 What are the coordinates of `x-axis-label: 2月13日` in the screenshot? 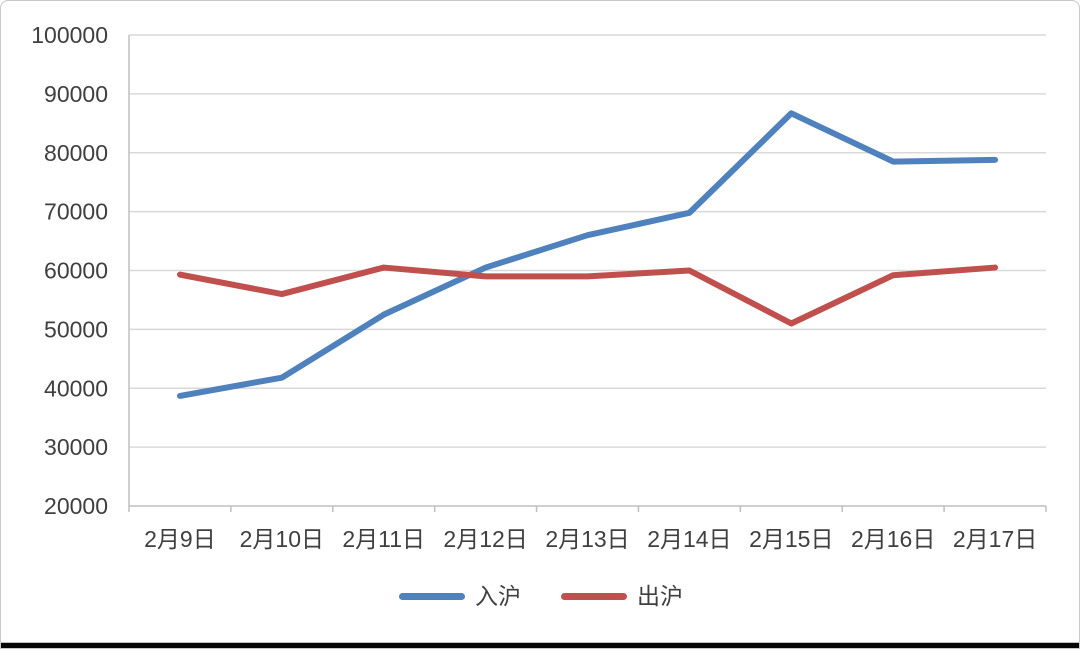 It's located at (587, 539).